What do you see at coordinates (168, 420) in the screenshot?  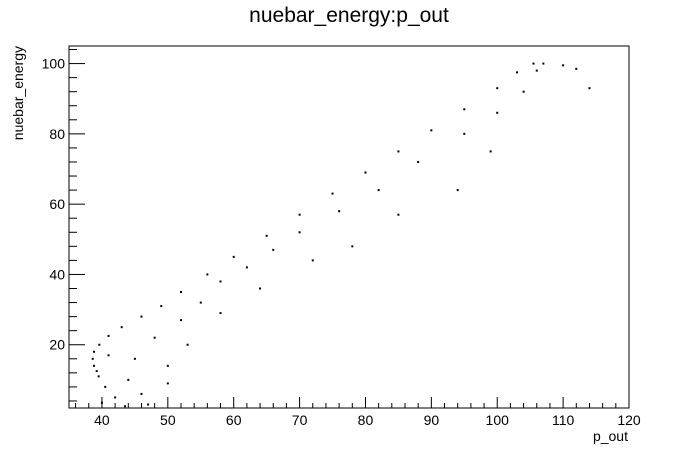 I see `x-tick-label: 50` at bounding box center [168, 420].